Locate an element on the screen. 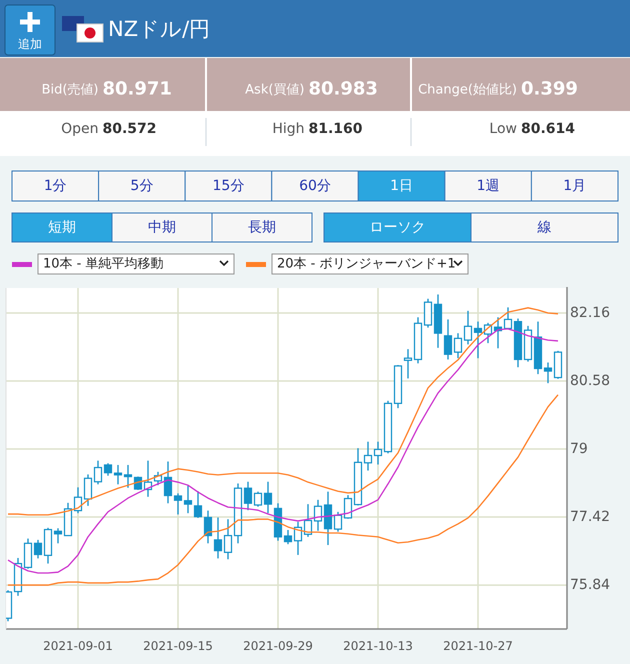 The image size is (630, 664). x-tick-label: 2021-10-13 is located at coordinates (378, 646).